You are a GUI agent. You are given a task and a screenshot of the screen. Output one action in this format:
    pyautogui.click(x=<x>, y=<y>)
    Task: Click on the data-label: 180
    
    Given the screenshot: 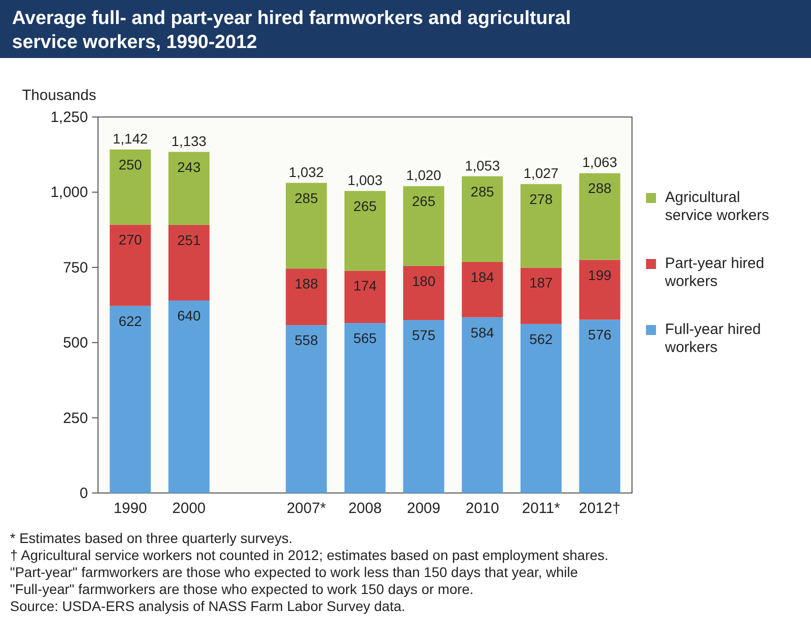 What is the action you would take?
    pyautogui.click(x=424, y=280)
    